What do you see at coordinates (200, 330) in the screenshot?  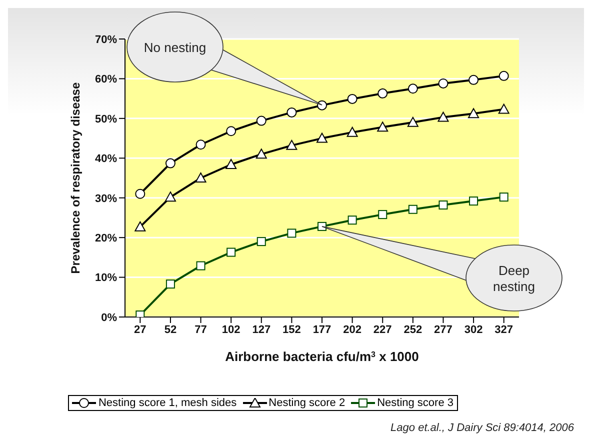 I see `x-tick-label: 77` at bounding box center [200, 330].